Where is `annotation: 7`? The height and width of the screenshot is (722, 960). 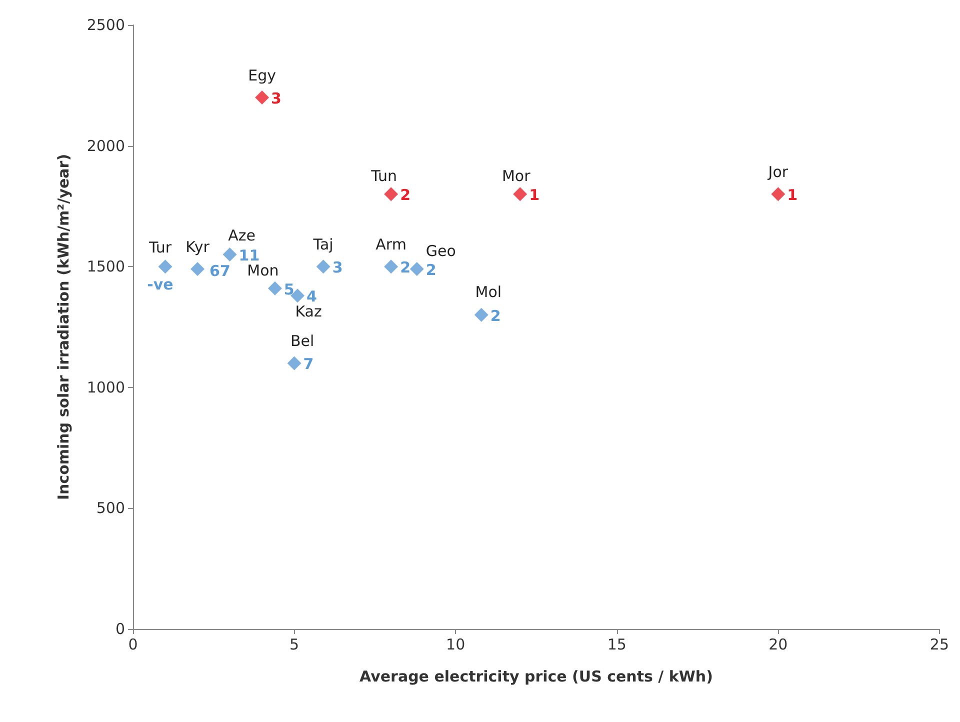
annotation: 7 is located at coordinates (308, 364).